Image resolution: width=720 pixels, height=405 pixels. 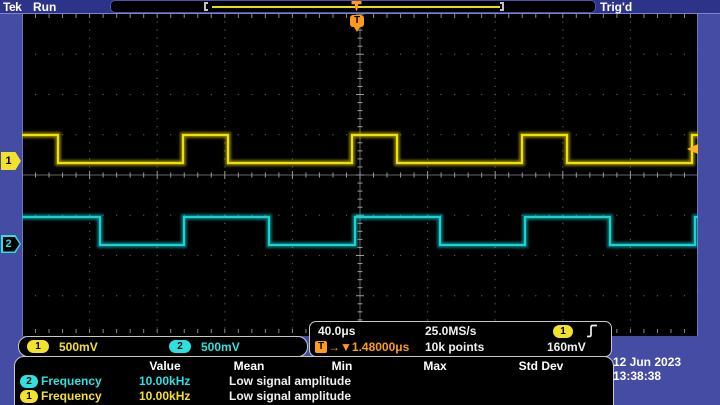 I want to click on channel1-ground-marker: 1, so click(x=11, y=161).